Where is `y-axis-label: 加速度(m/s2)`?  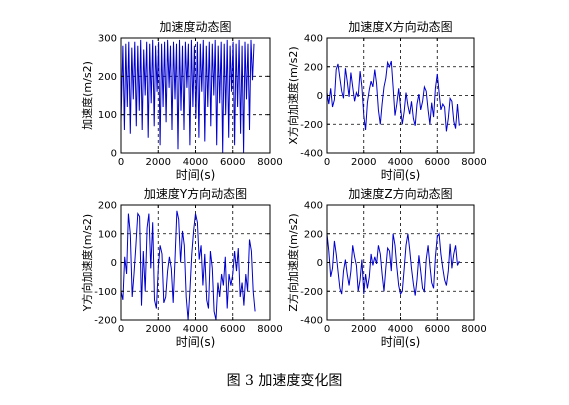 y-axis-label: 加速度(m/s2) is located at coordinates (87, 95).